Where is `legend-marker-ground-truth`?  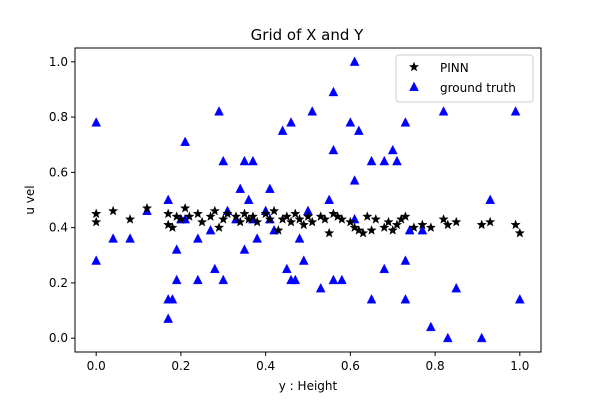 legend-marker-ground-truth is located at coordinates (414, 86).